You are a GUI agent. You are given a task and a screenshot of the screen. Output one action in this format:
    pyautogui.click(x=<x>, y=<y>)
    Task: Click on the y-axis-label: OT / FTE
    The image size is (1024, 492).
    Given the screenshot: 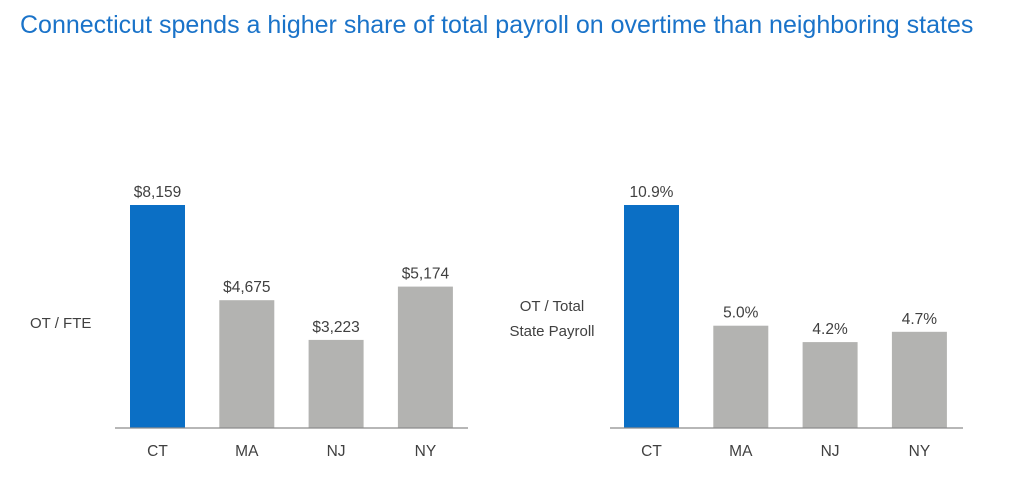 What is the action you would take?
    pyautogui.click(x=60, y=323)
    